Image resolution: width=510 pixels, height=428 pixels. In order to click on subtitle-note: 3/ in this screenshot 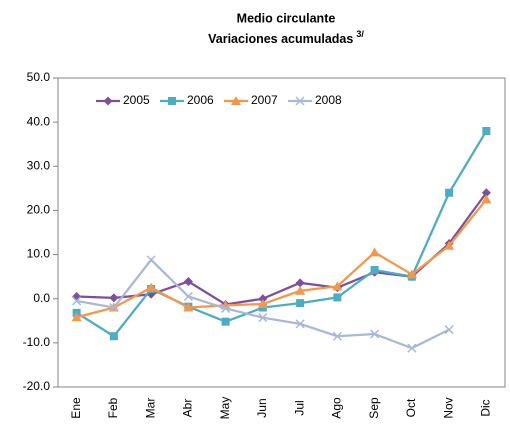, I will do `click(360, 34)`.